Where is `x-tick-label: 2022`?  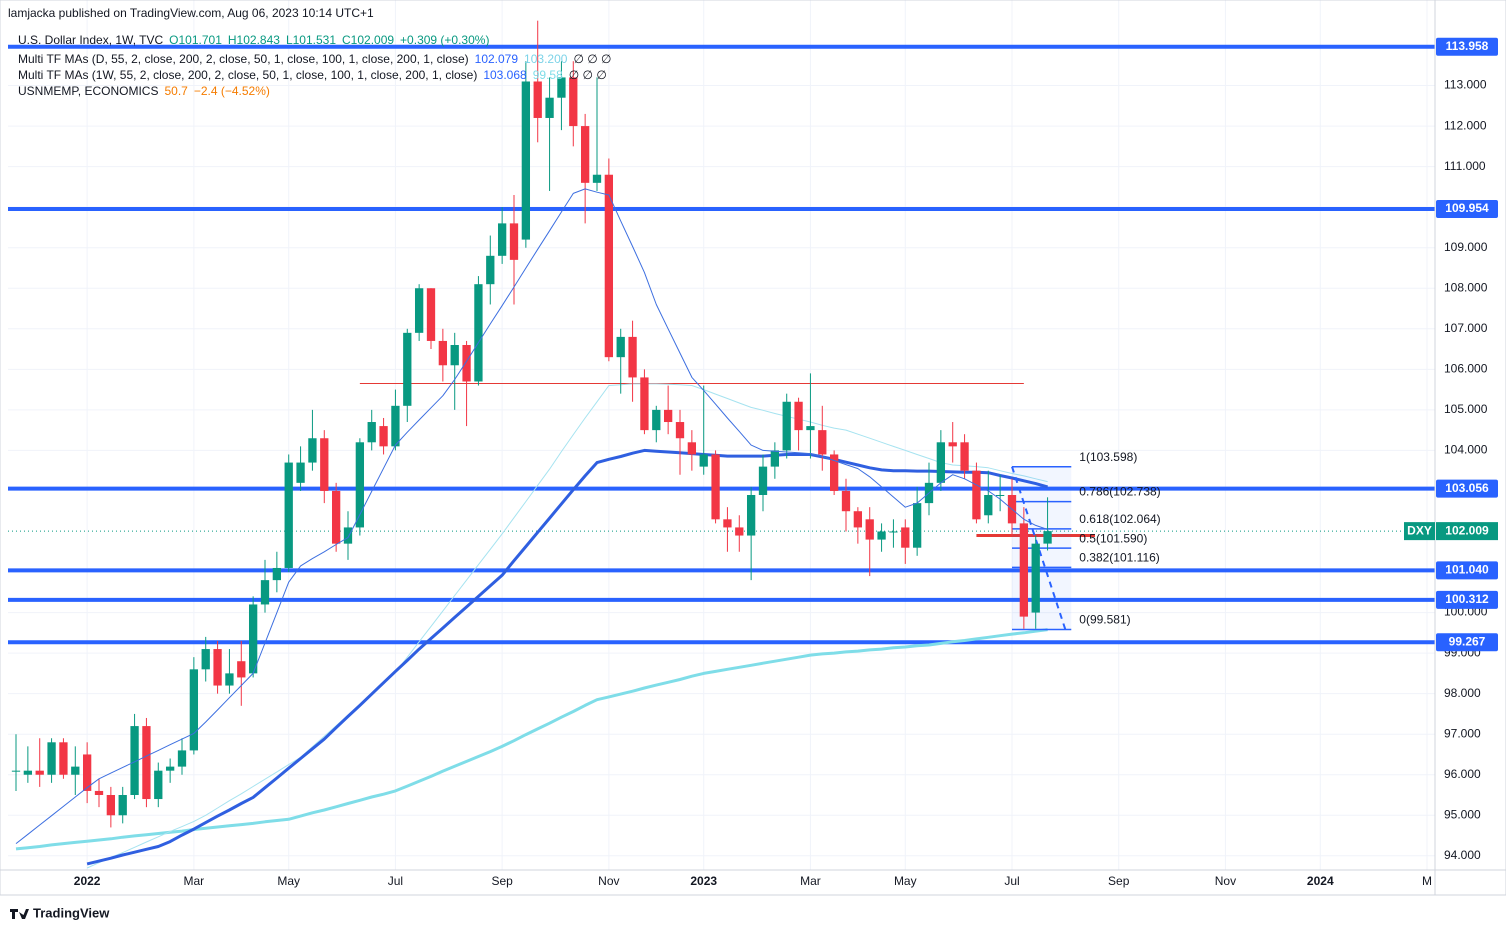
x-tick-label: 2022 is located at coordinates (87, 881).